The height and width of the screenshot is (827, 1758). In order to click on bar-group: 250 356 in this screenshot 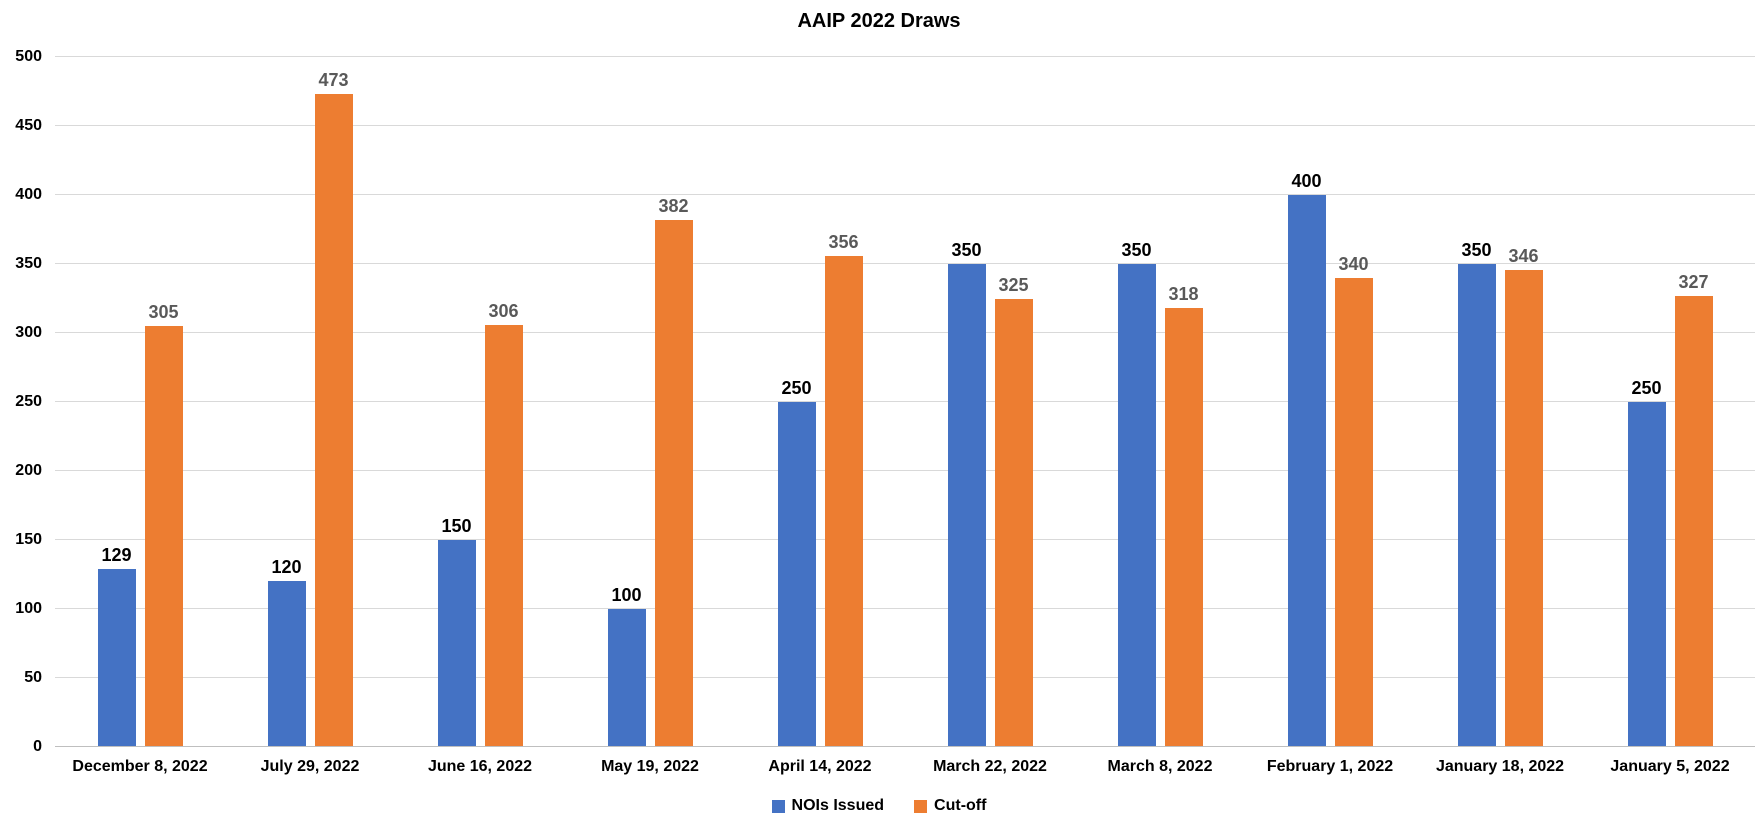, I will do `click(820, 402)`.